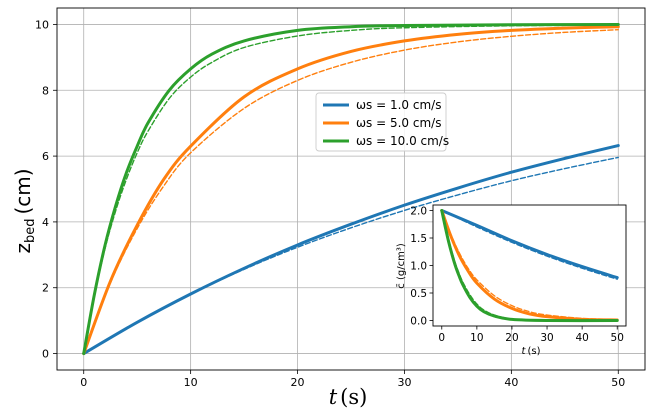  I want to click on x-tick-label: 50, so click(618, 382).